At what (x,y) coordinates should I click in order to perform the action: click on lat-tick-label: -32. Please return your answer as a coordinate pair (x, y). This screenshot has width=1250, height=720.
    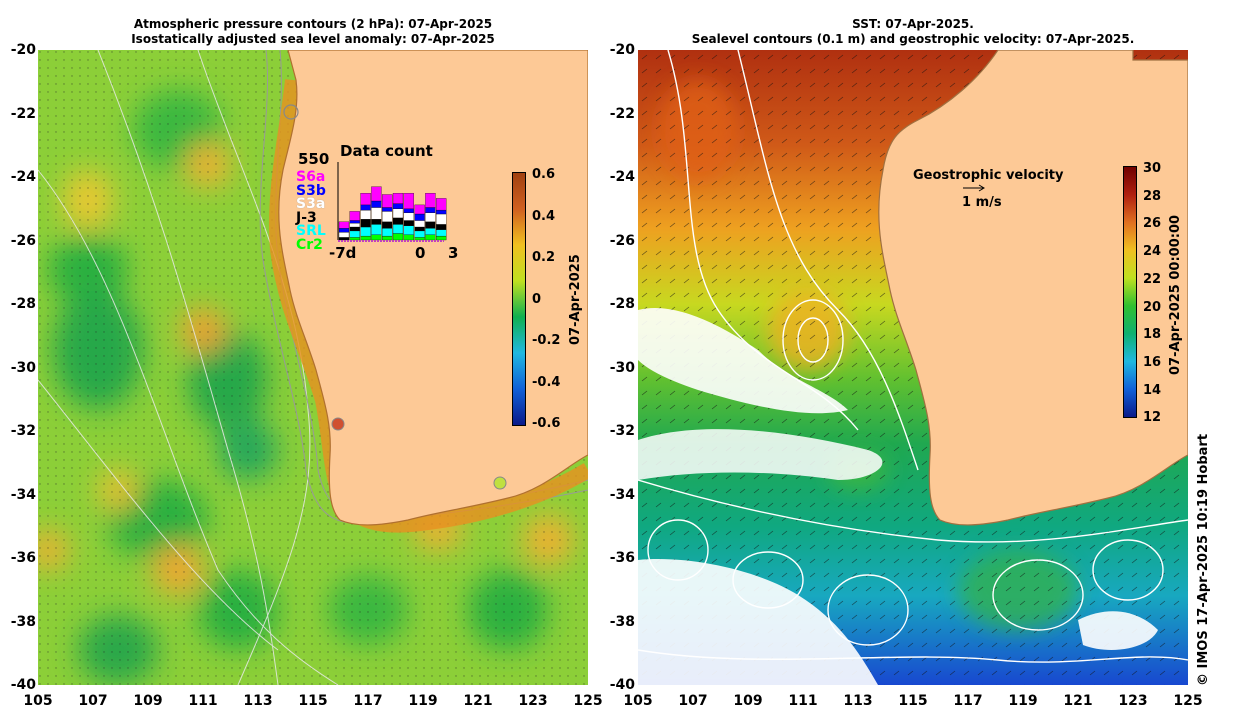
    Looking at the image, I should click on (622, 431).